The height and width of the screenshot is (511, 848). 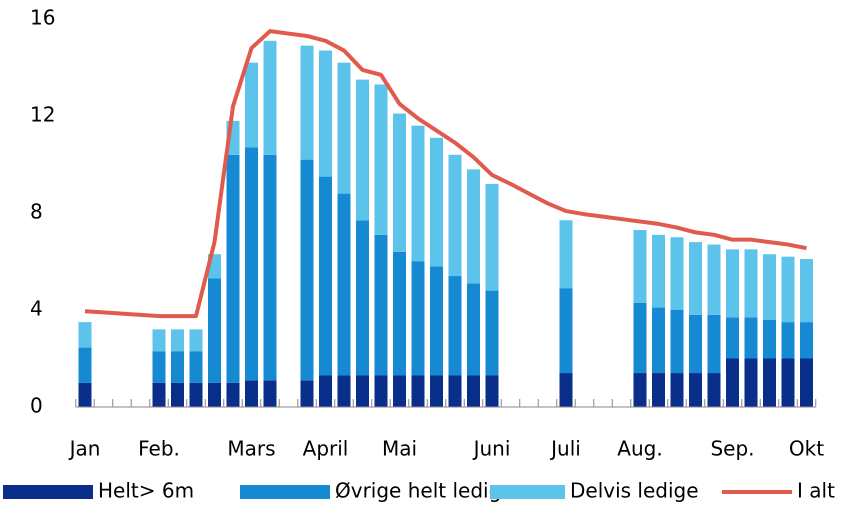 What do you see at coordinates (251, 449) in the screenshot?
I see `x-tick-label: Mars` at bounding box center [251, 449].